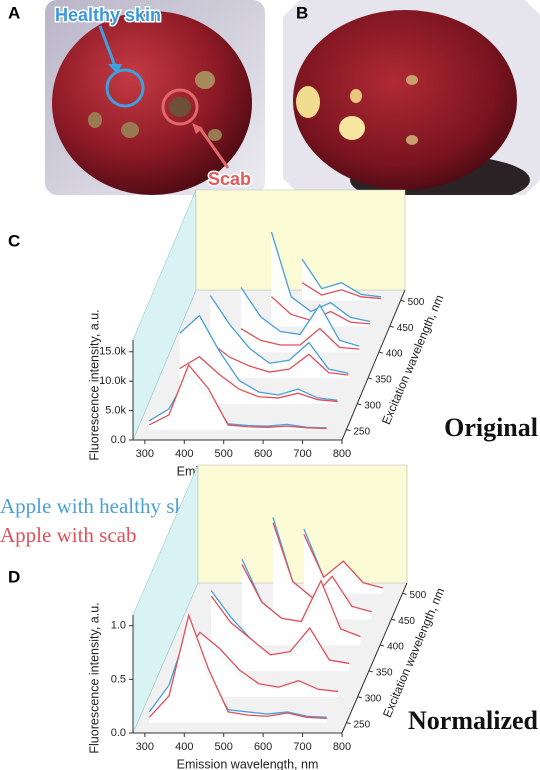 The width and height of the screenshot is (540, 770). What do you see at coordinates (115, 69) in the screenshot?
I see `healthy-arrow-head` at bounding box center [115, 69].